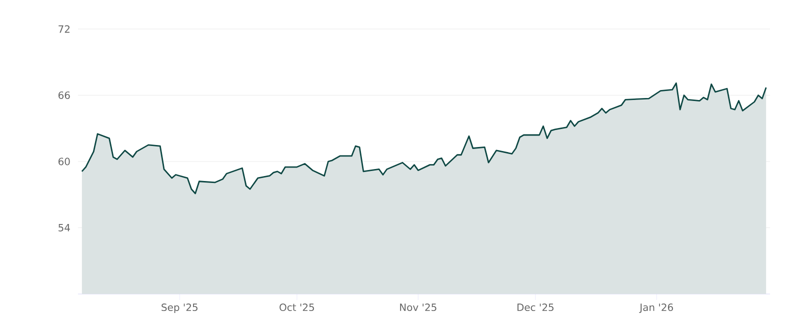 Image resolution: width=800 pixels, height=324 pixels. Describe the element at coordinates (64, 29) in the screenshot. I see `y-tick-label: 72` at that location.